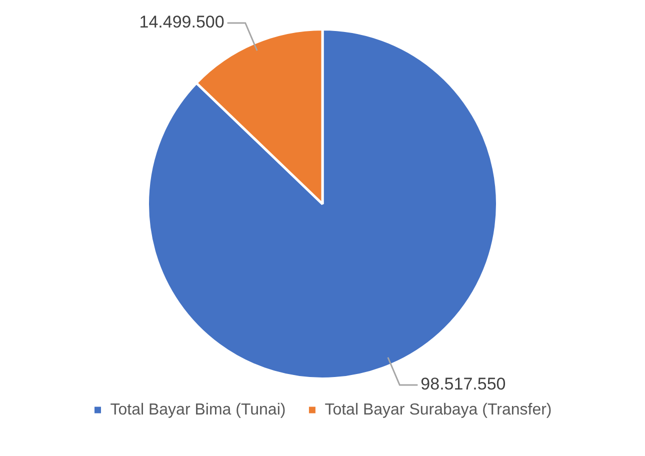 The width and height of the screenshot is (645, 456). What do you see at coordinates (181, 22) in the screenshot?
I see `data-label: 14.499.500` at bounding box center [181, 22].